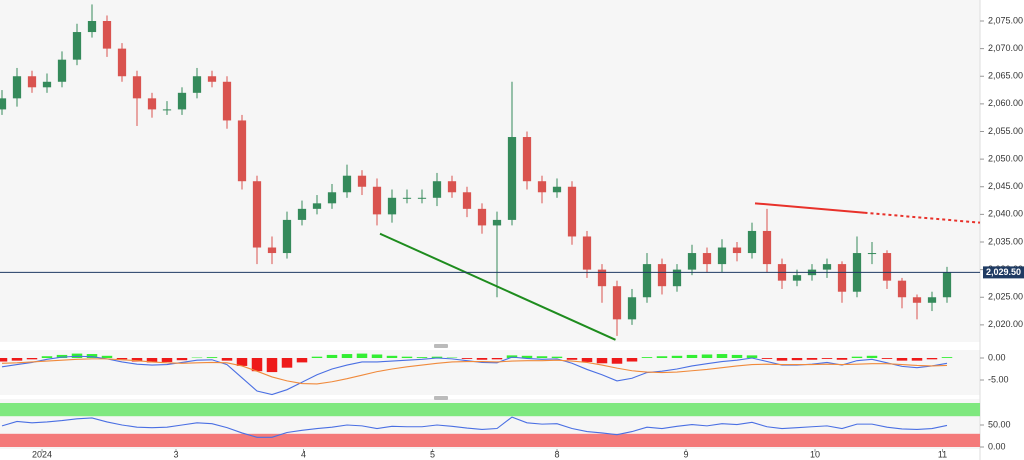 Image resolution: width=1024 pixels, height=460 pixels. What do you see at coordinates (490, 410) in the screenshot?
I see `rsi-band` at bounding box center [490, 410].